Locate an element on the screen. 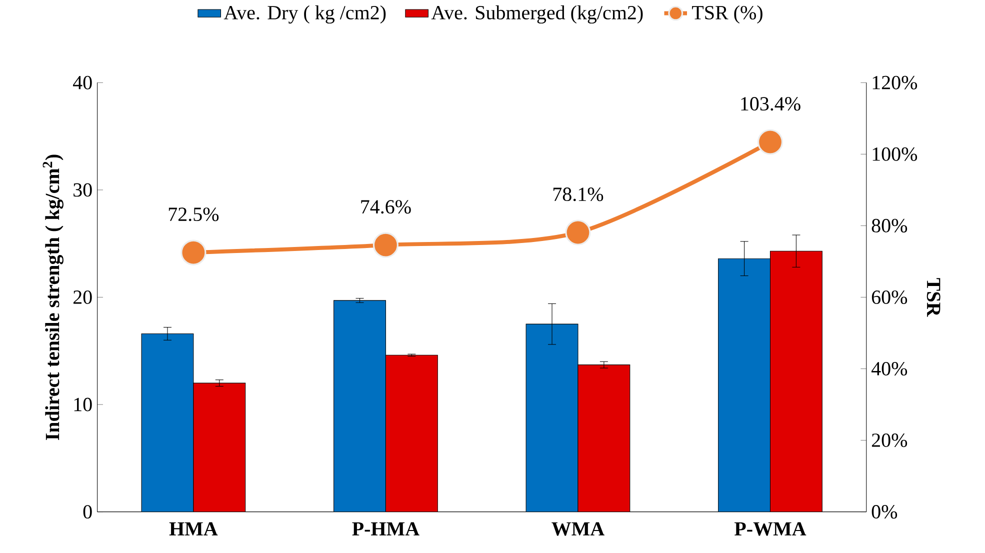  data-label: 78.1% is located at coordinates (578, 194).